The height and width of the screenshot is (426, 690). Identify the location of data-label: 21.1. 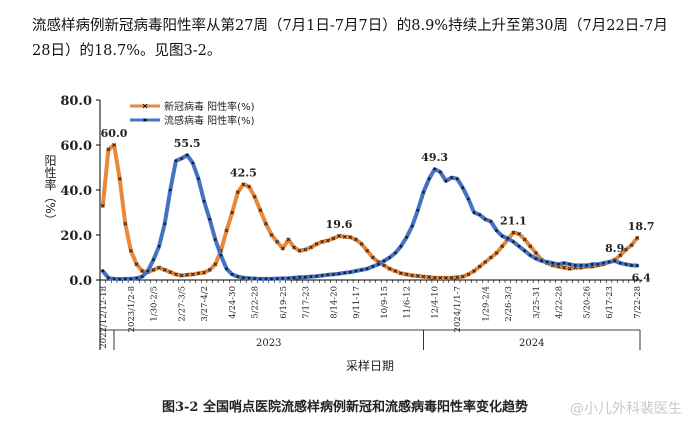
(513, 221).